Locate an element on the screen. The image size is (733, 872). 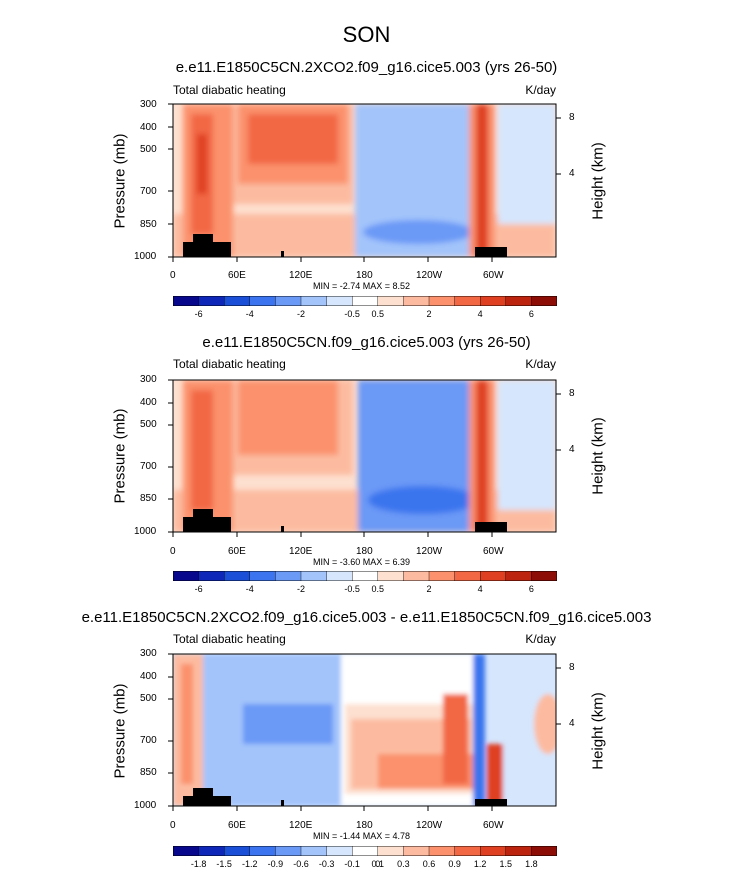
panel-3-colorbar-label-2: -1.2 is located at coordinates (250, 864).